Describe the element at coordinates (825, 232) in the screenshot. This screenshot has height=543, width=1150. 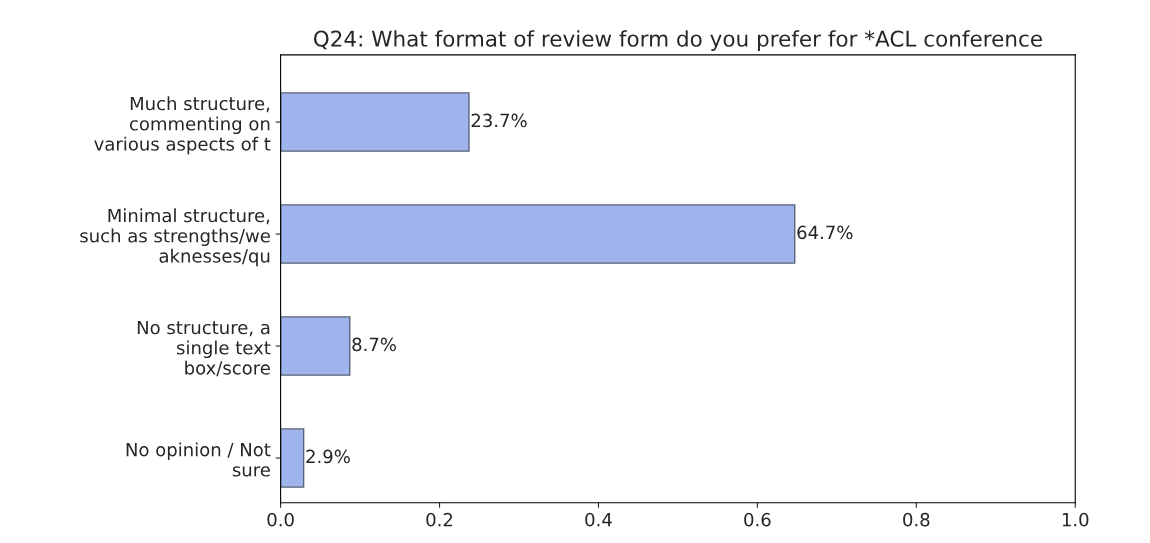
I see `data-label: 64.7%` at that location.